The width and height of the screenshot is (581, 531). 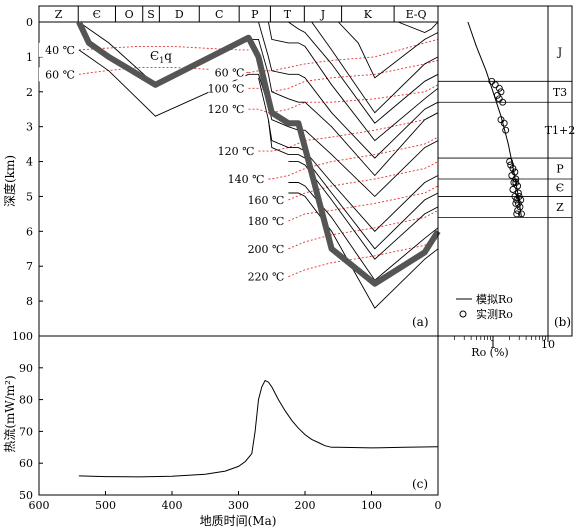 What do you see at coordinates (29, 92) in the screenshot?
I see `y-tick-label: 2` at bounding box center [29, 92].